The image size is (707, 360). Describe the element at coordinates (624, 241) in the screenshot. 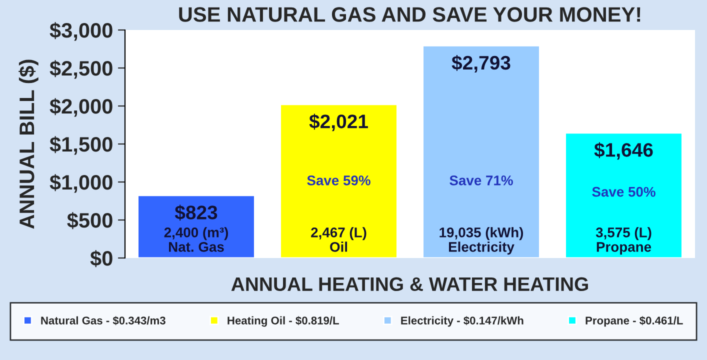

I see `x-tick-label: 3,575 (L) Propane` at that location.